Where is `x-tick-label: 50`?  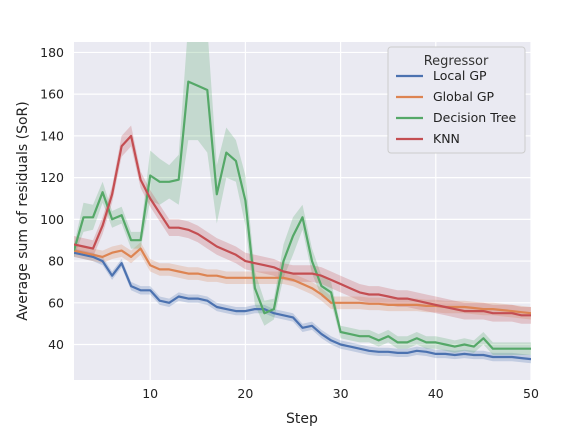
x-tick-label: 50 is located at coordinates (531, 393).